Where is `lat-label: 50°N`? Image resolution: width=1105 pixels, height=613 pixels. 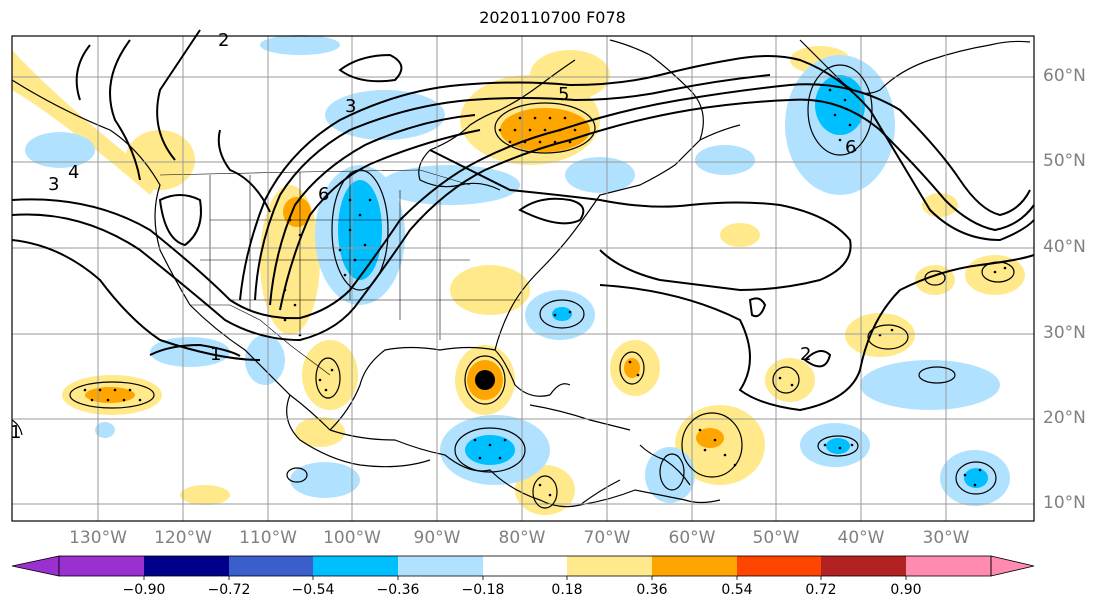
lat-label: 50°N is located at coordinates (1064, 161).